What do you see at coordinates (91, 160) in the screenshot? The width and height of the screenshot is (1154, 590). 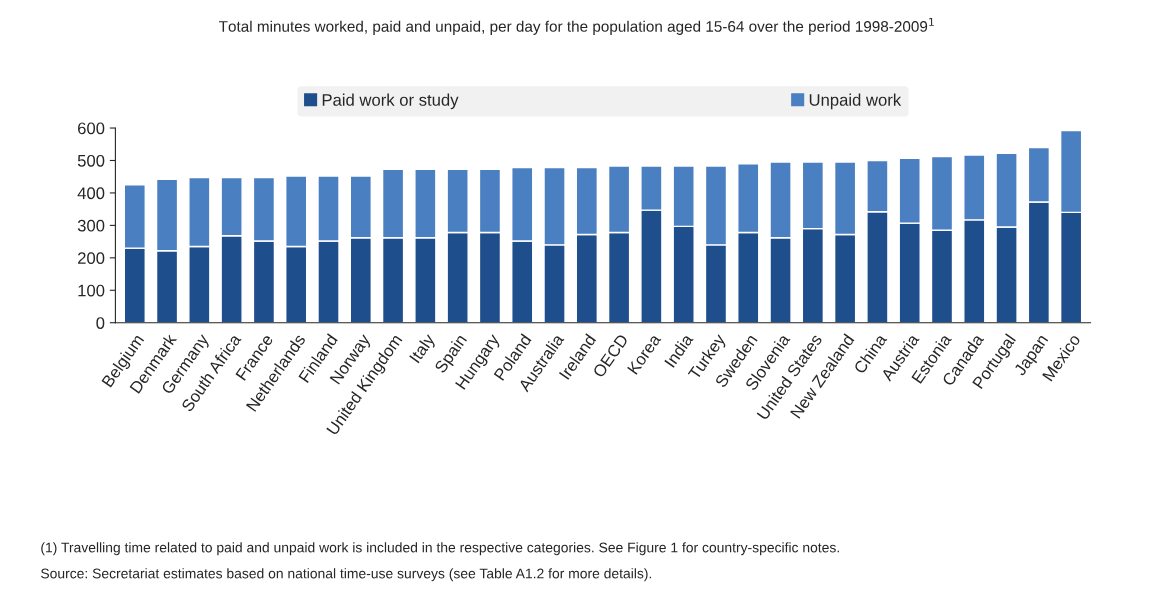 I see `y-tick-label: 500` at bounding box center [91, 160].